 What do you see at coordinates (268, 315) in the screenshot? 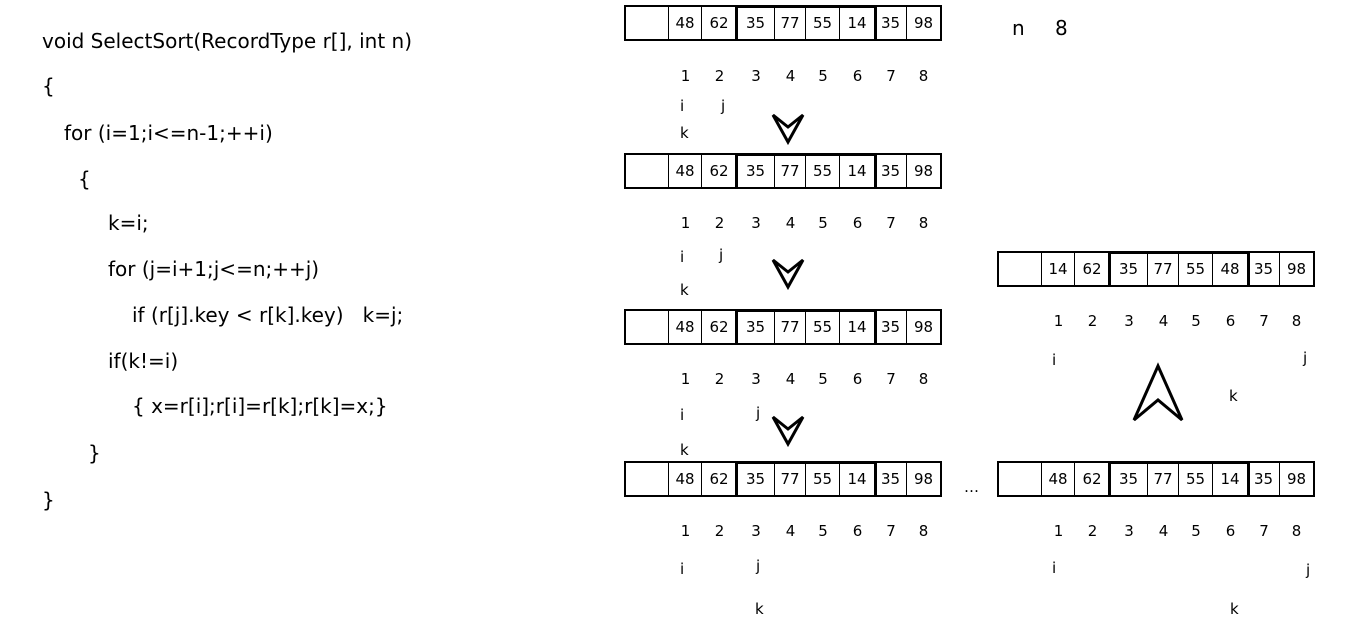
I see `code-line: if (r[j].key < r[k].key) k=j;` at bounding box center [268, 315].